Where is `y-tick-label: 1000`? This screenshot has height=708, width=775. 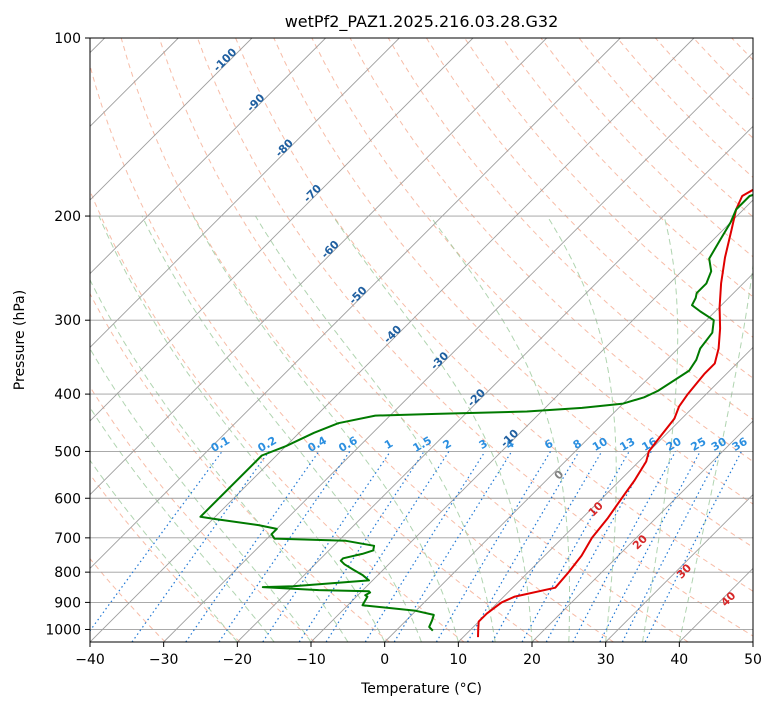 y-tick-label: 1000 is located at coordinates (63, 631).